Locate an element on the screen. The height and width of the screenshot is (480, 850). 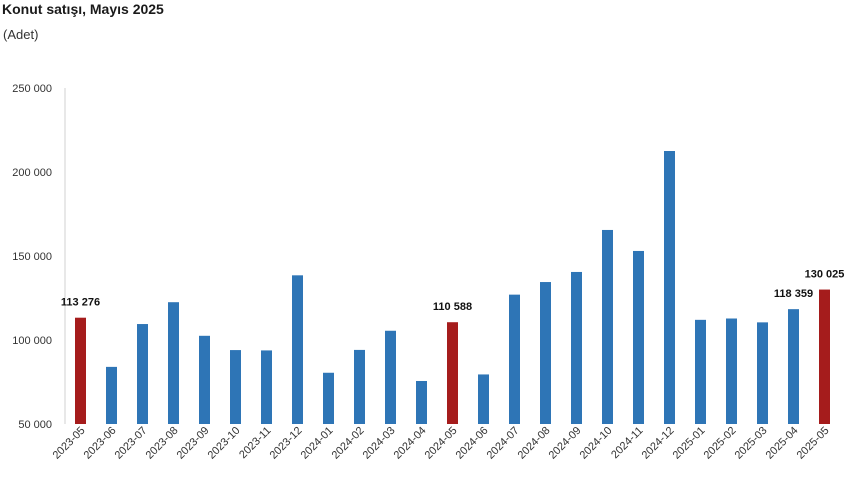
x-tick-label: 2024-09 is located at coordinates (565, 443).